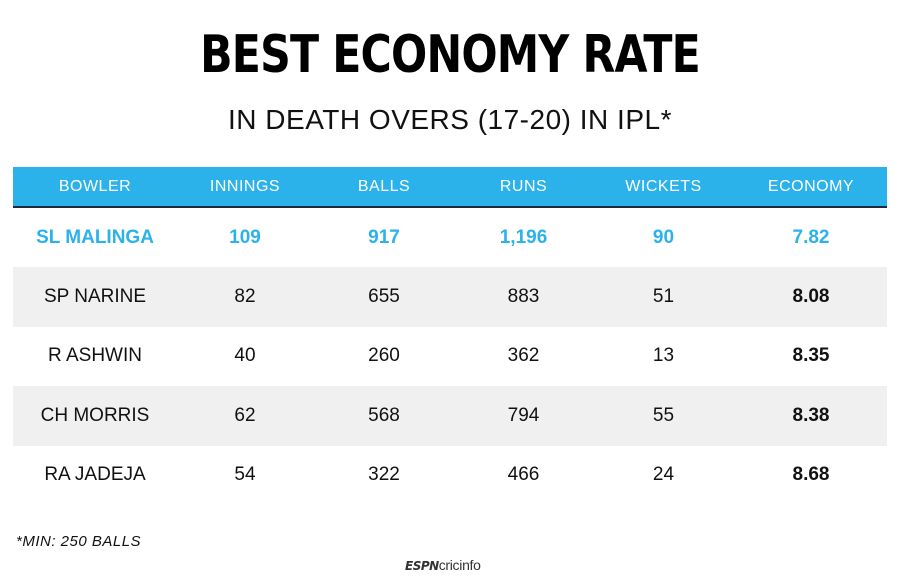  I want to click on economy-cell: 8.35, so click(811, 356).